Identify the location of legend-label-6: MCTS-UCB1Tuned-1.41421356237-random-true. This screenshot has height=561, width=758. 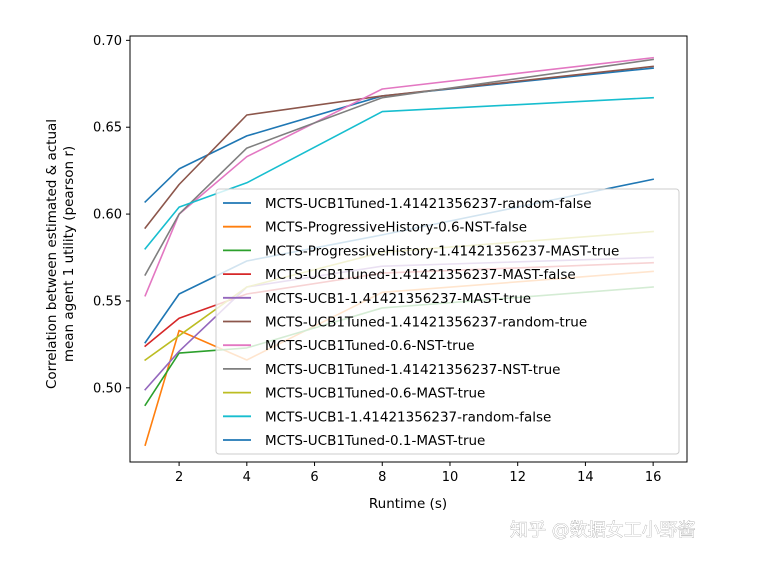
(426, 323).